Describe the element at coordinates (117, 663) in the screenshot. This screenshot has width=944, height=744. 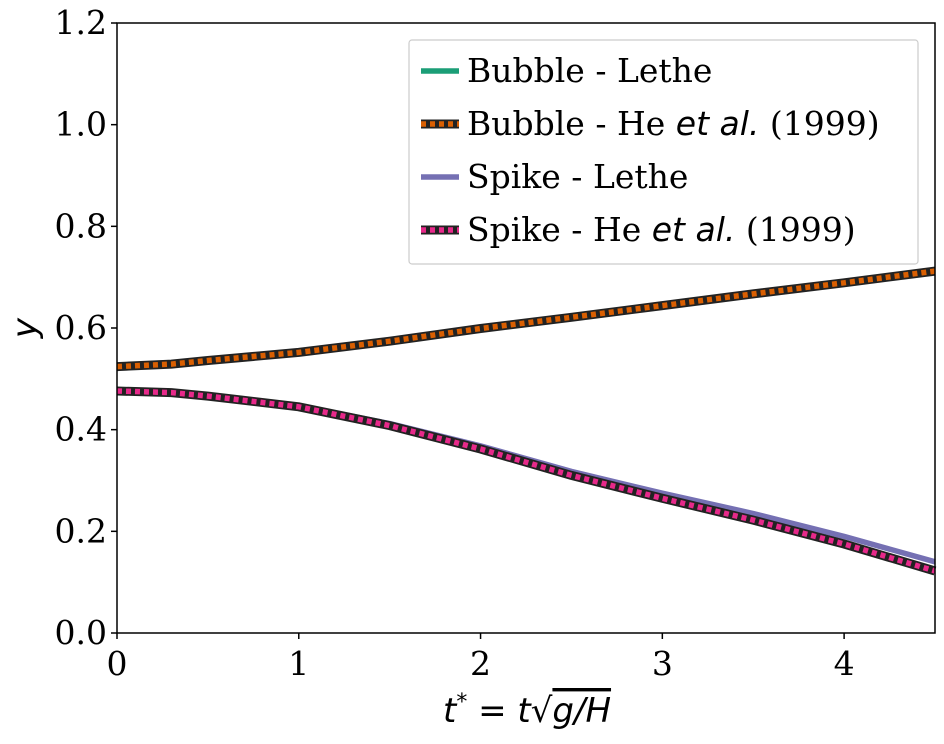
I see `x-tick-label-0: 0` at that location.